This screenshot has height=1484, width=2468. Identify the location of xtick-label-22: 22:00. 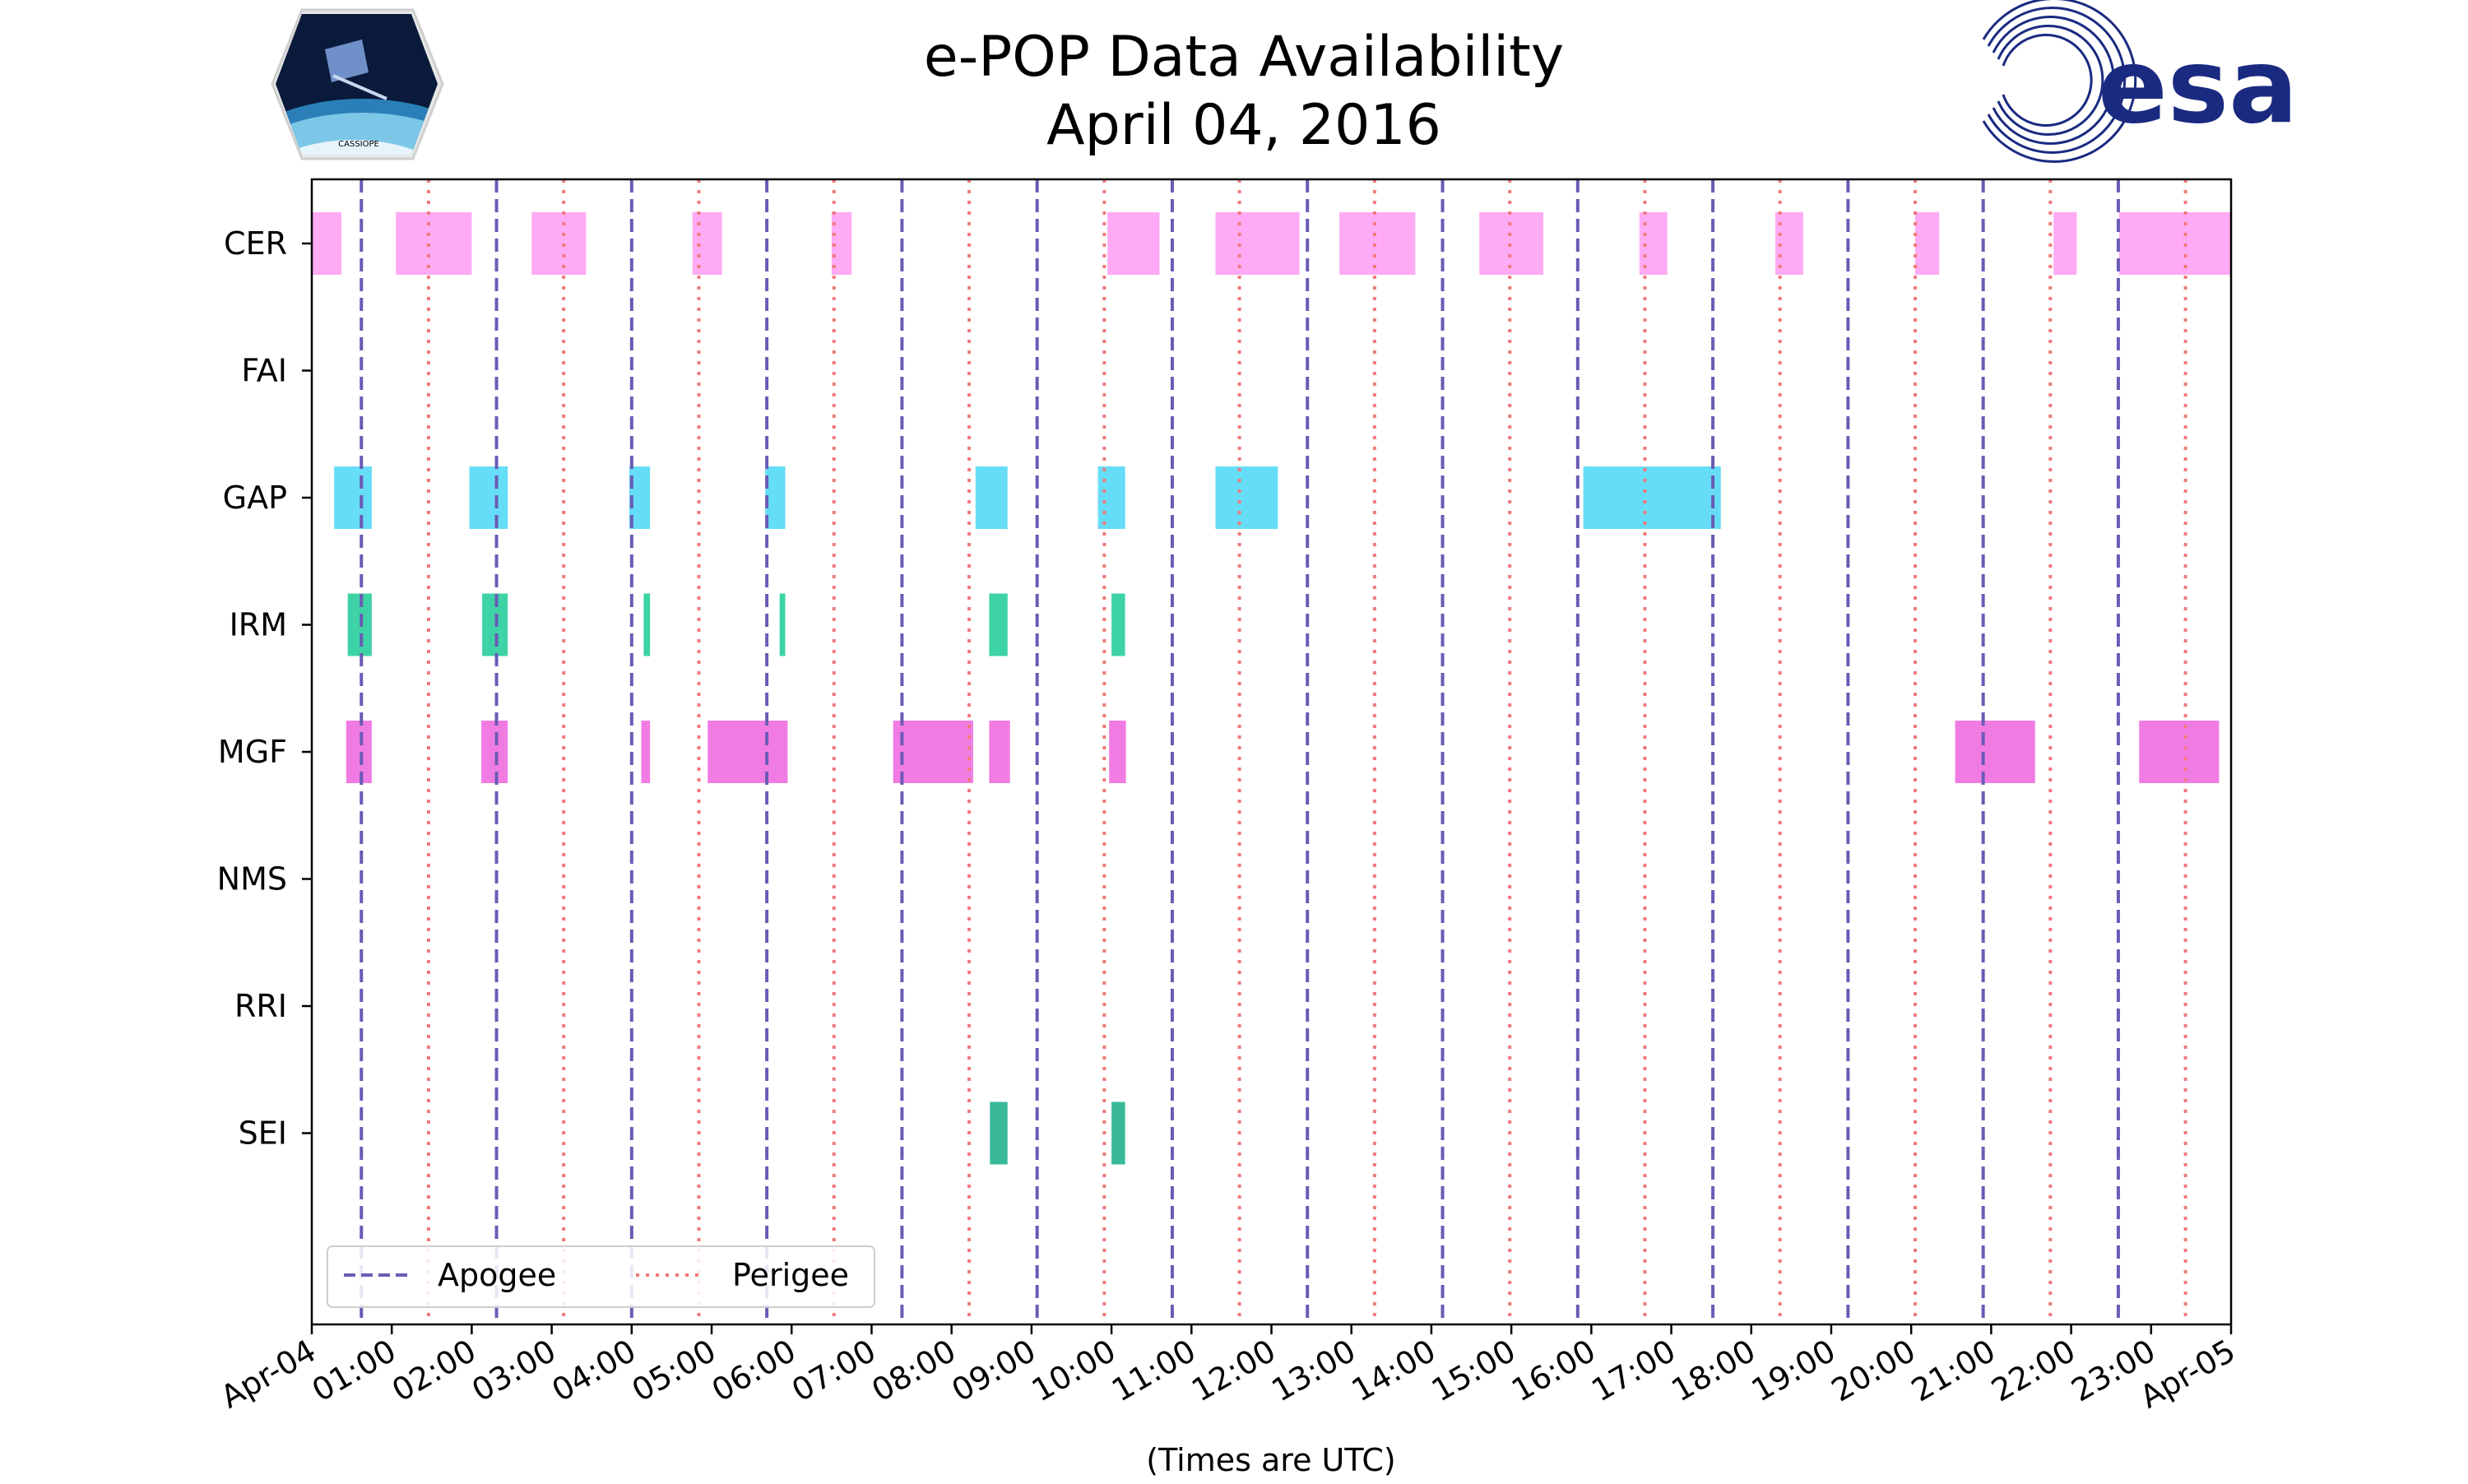
(2033, 1371).